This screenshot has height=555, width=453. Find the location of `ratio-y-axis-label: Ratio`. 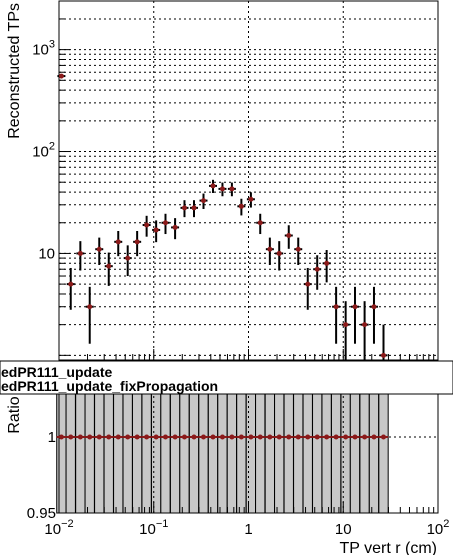

ratio-y-axis-label: Ratio is located at coordinates (14, 414).